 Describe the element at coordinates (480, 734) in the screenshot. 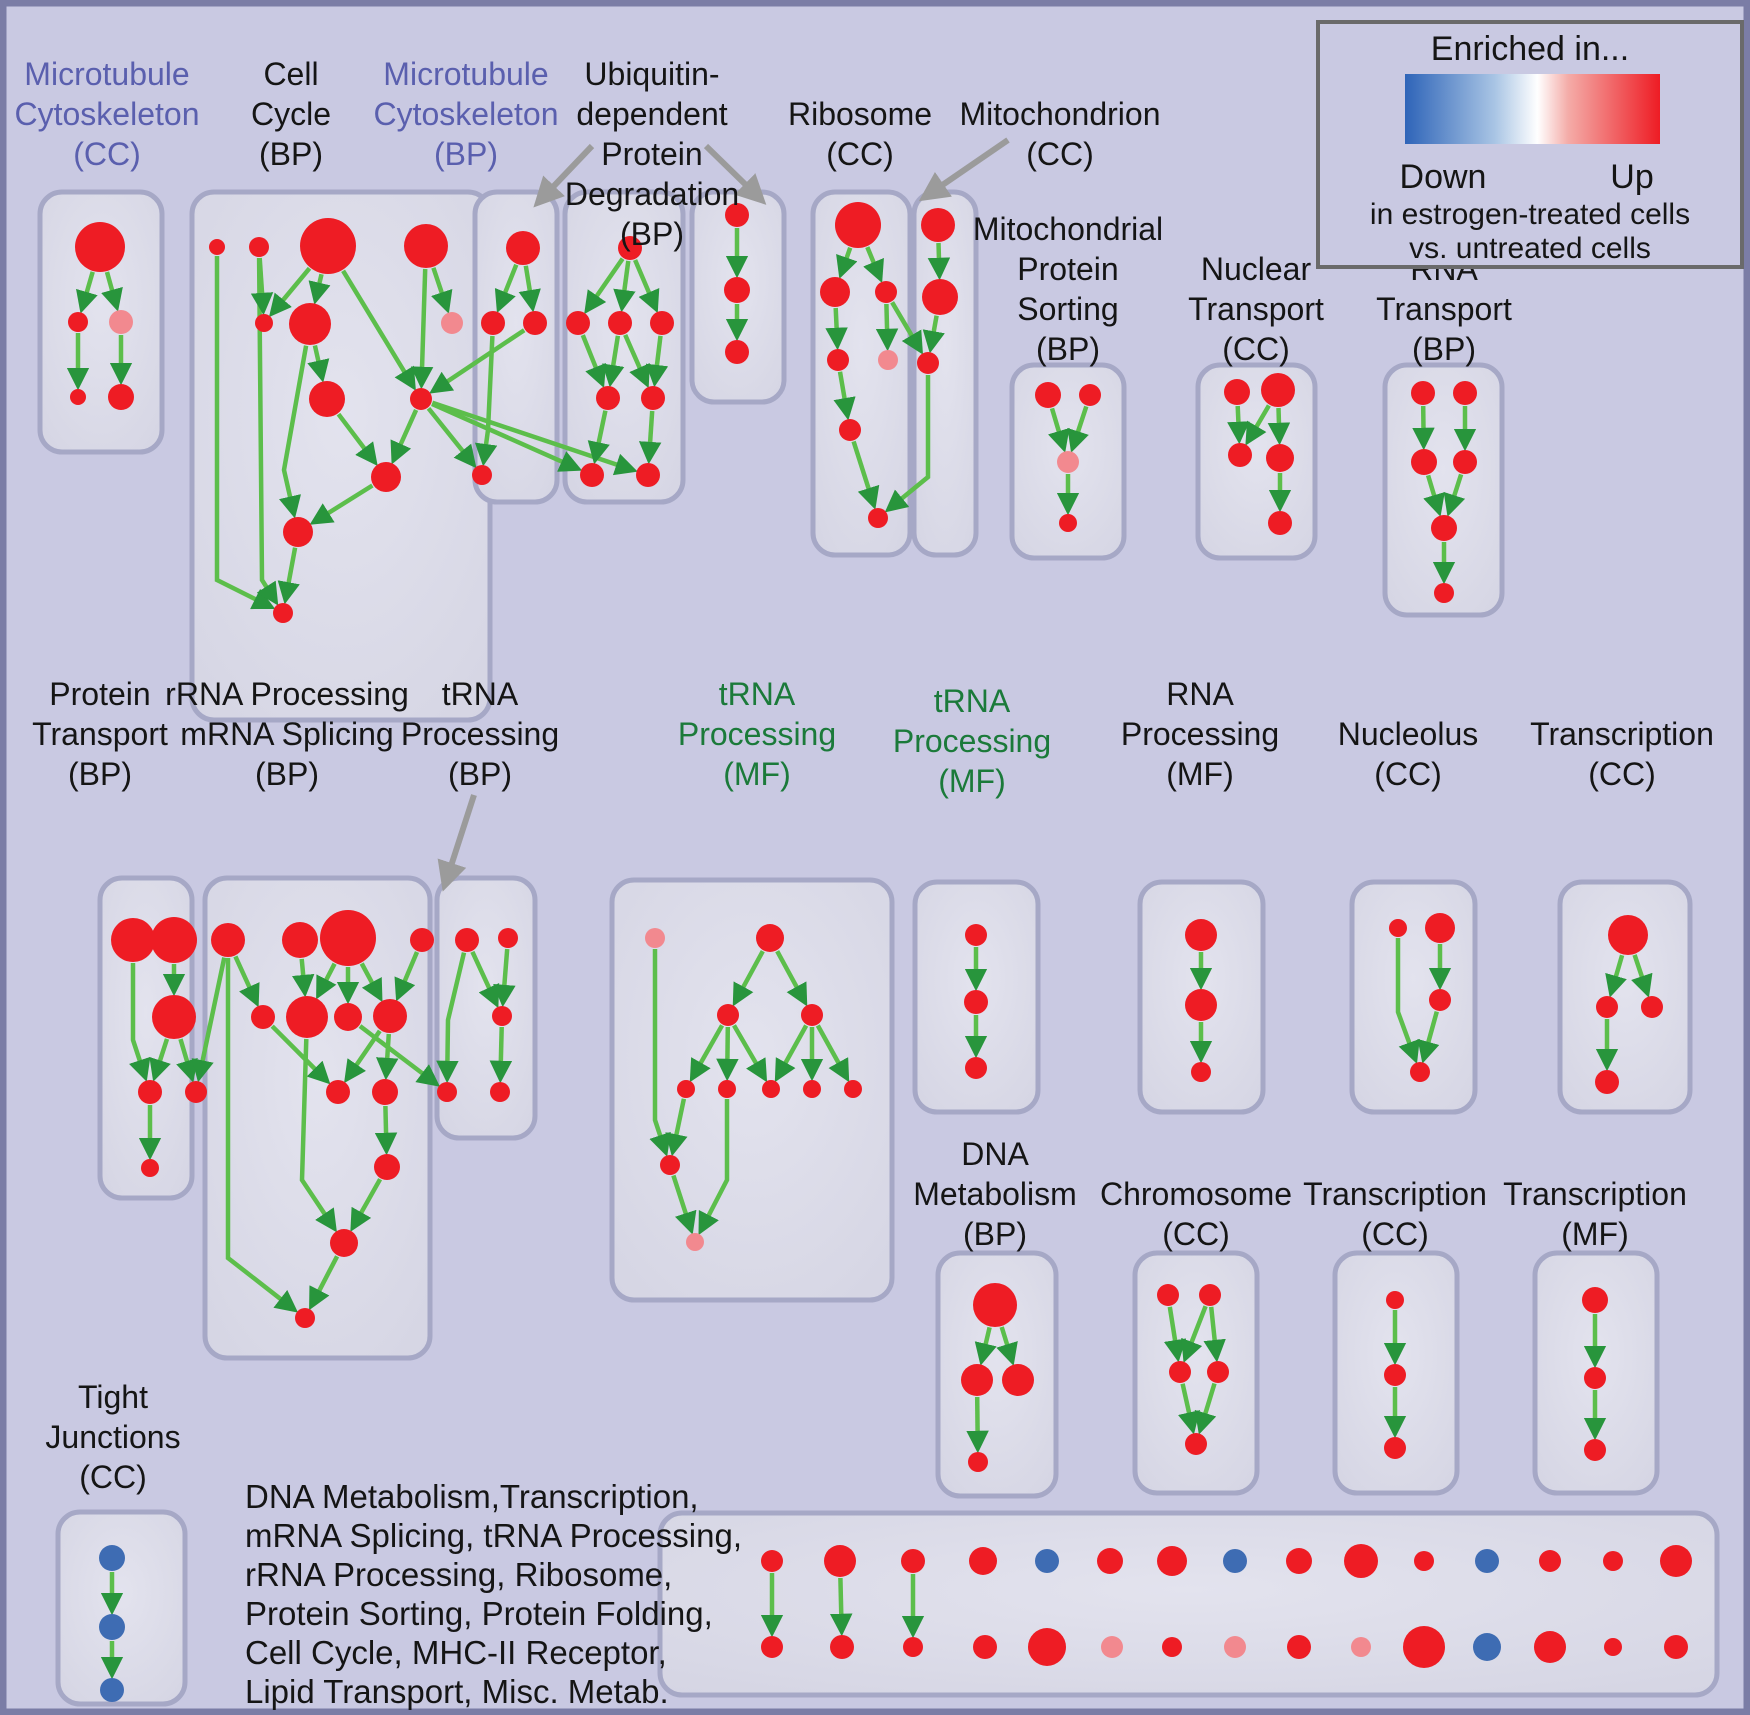

I see `cluster-label: tRNA Processing (BP)` at that location.